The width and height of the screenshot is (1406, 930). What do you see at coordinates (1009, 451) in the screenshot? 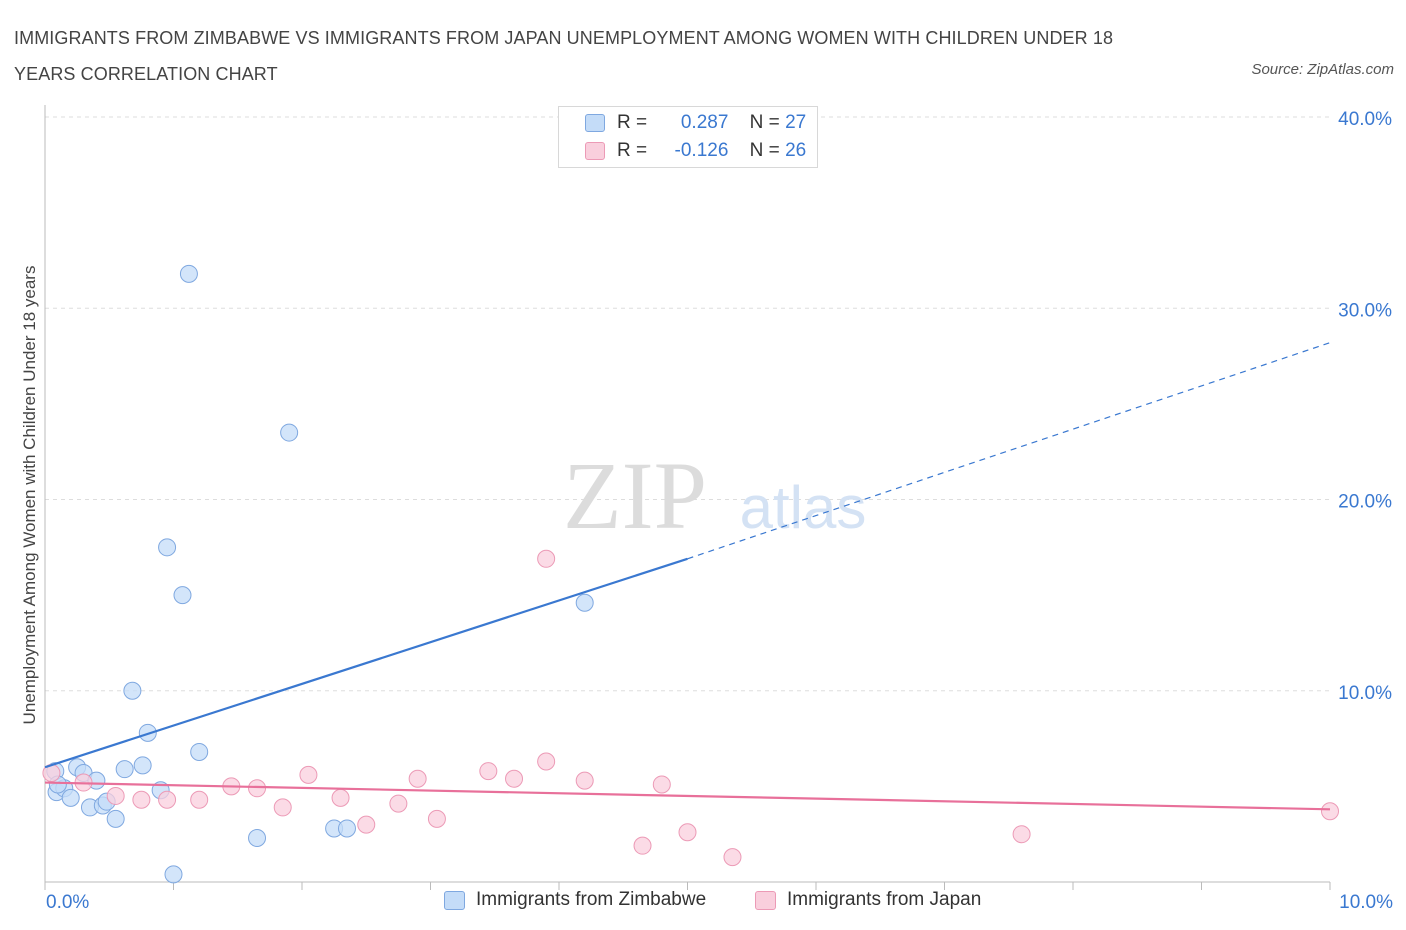
I see `zimbabwe-trendline-extension` at bounding box center [1009, 451].